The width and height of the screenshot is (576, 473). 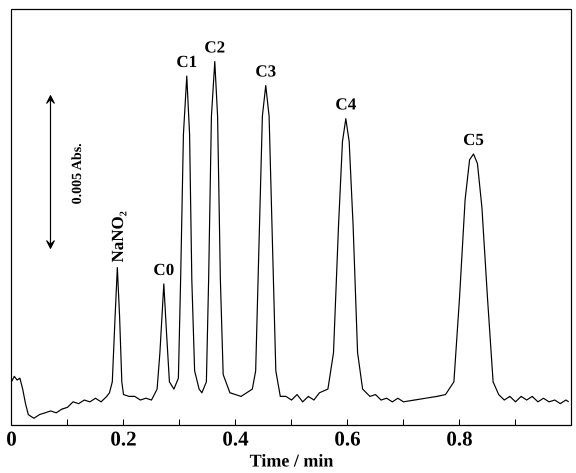 I want to click on annotation: C3, so click(x=265, y=71).